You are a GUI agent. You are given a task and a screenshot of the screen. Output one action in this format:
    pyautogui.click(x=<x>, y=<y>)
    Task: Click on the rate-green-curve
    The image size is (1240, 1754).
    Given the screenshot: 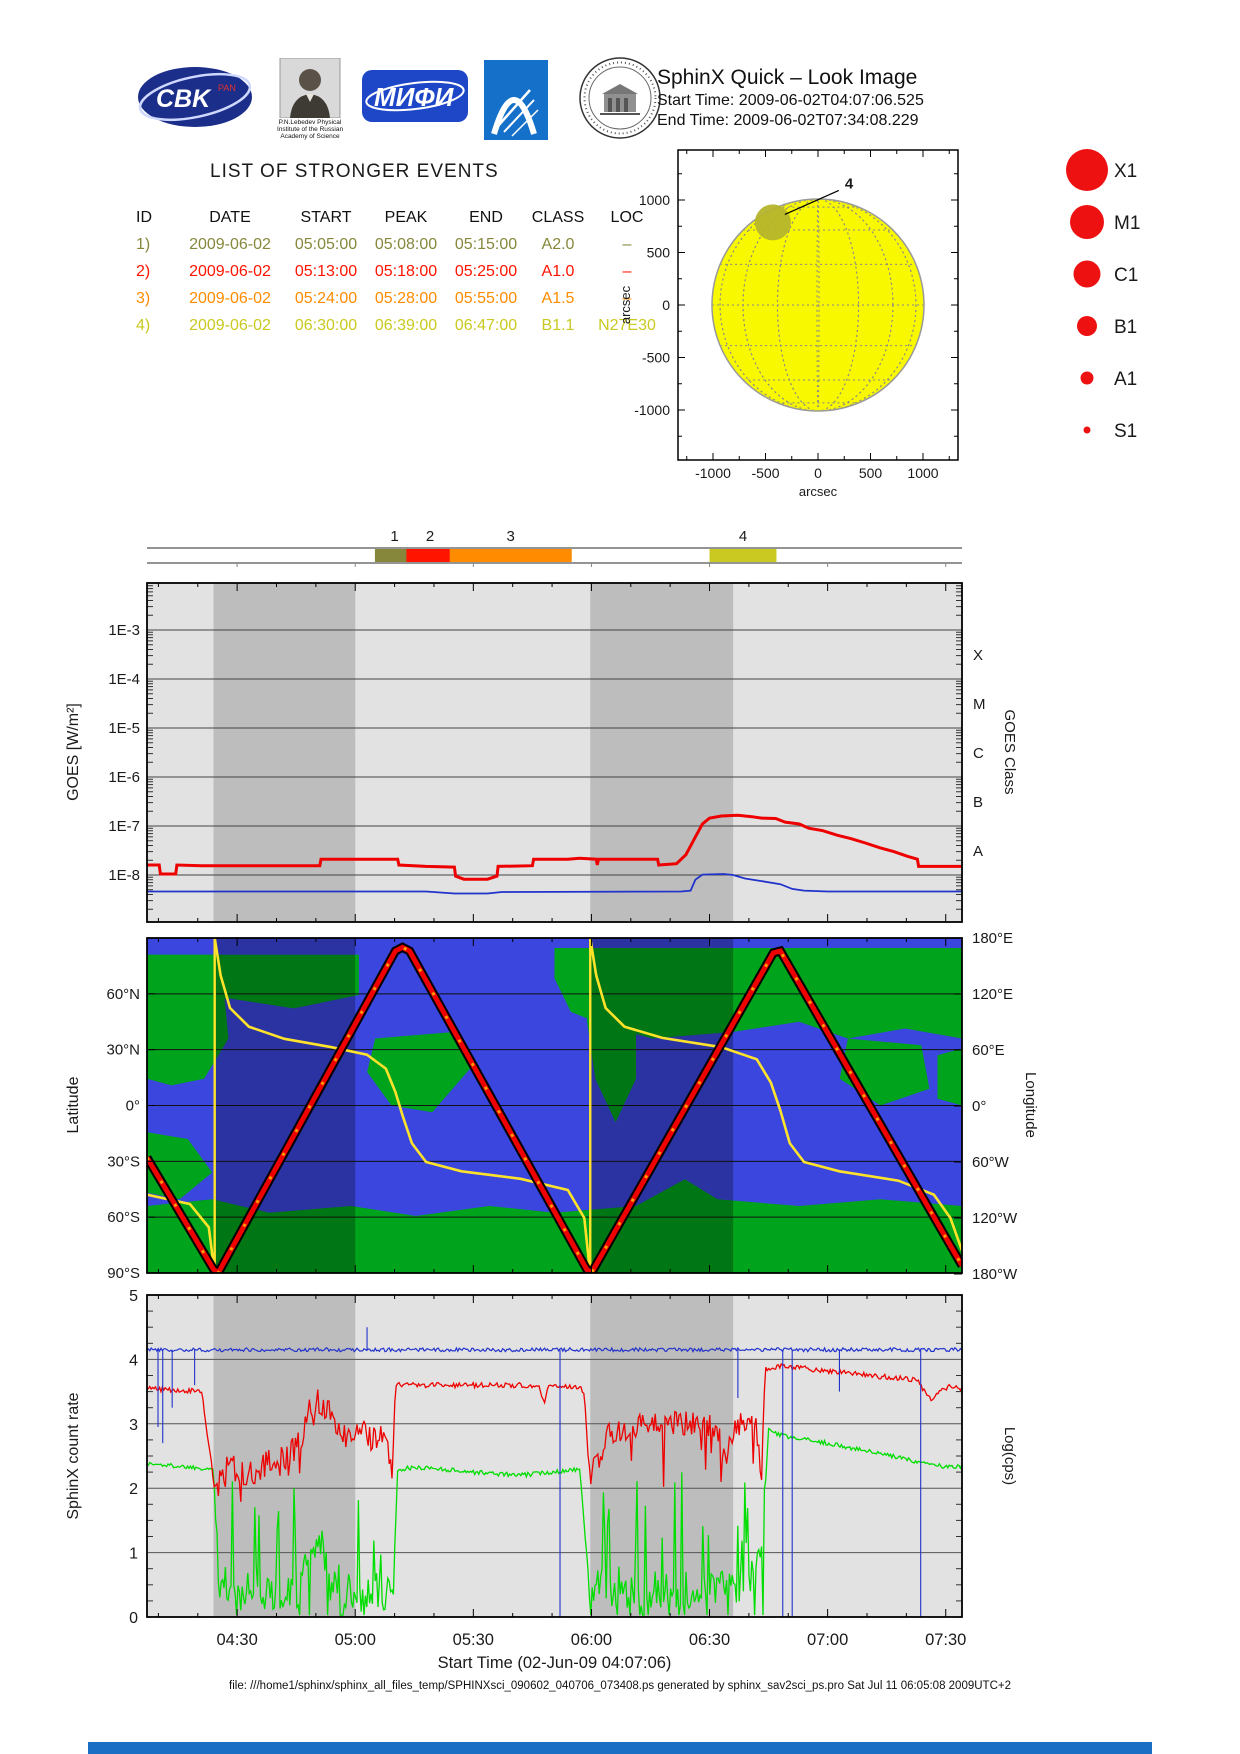 What is the action you would take?
    pyautogui.click(x=554, y=1521)
    